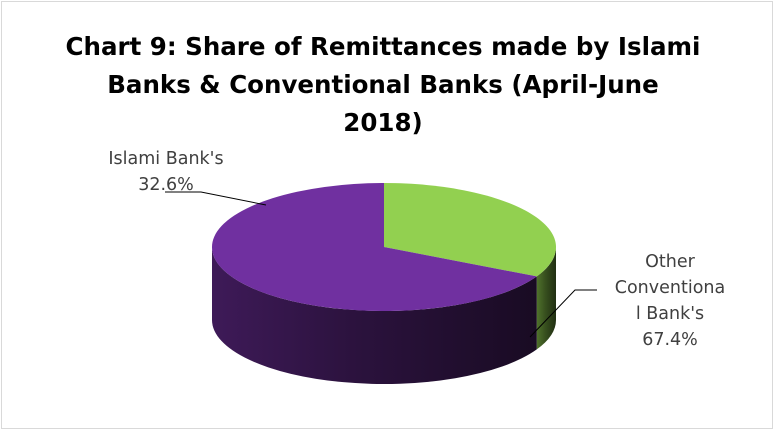 This screenshot has width=776, height=432. I want to click on slice-label-0: Islami Bank's 32.6%, so click(165, 172).